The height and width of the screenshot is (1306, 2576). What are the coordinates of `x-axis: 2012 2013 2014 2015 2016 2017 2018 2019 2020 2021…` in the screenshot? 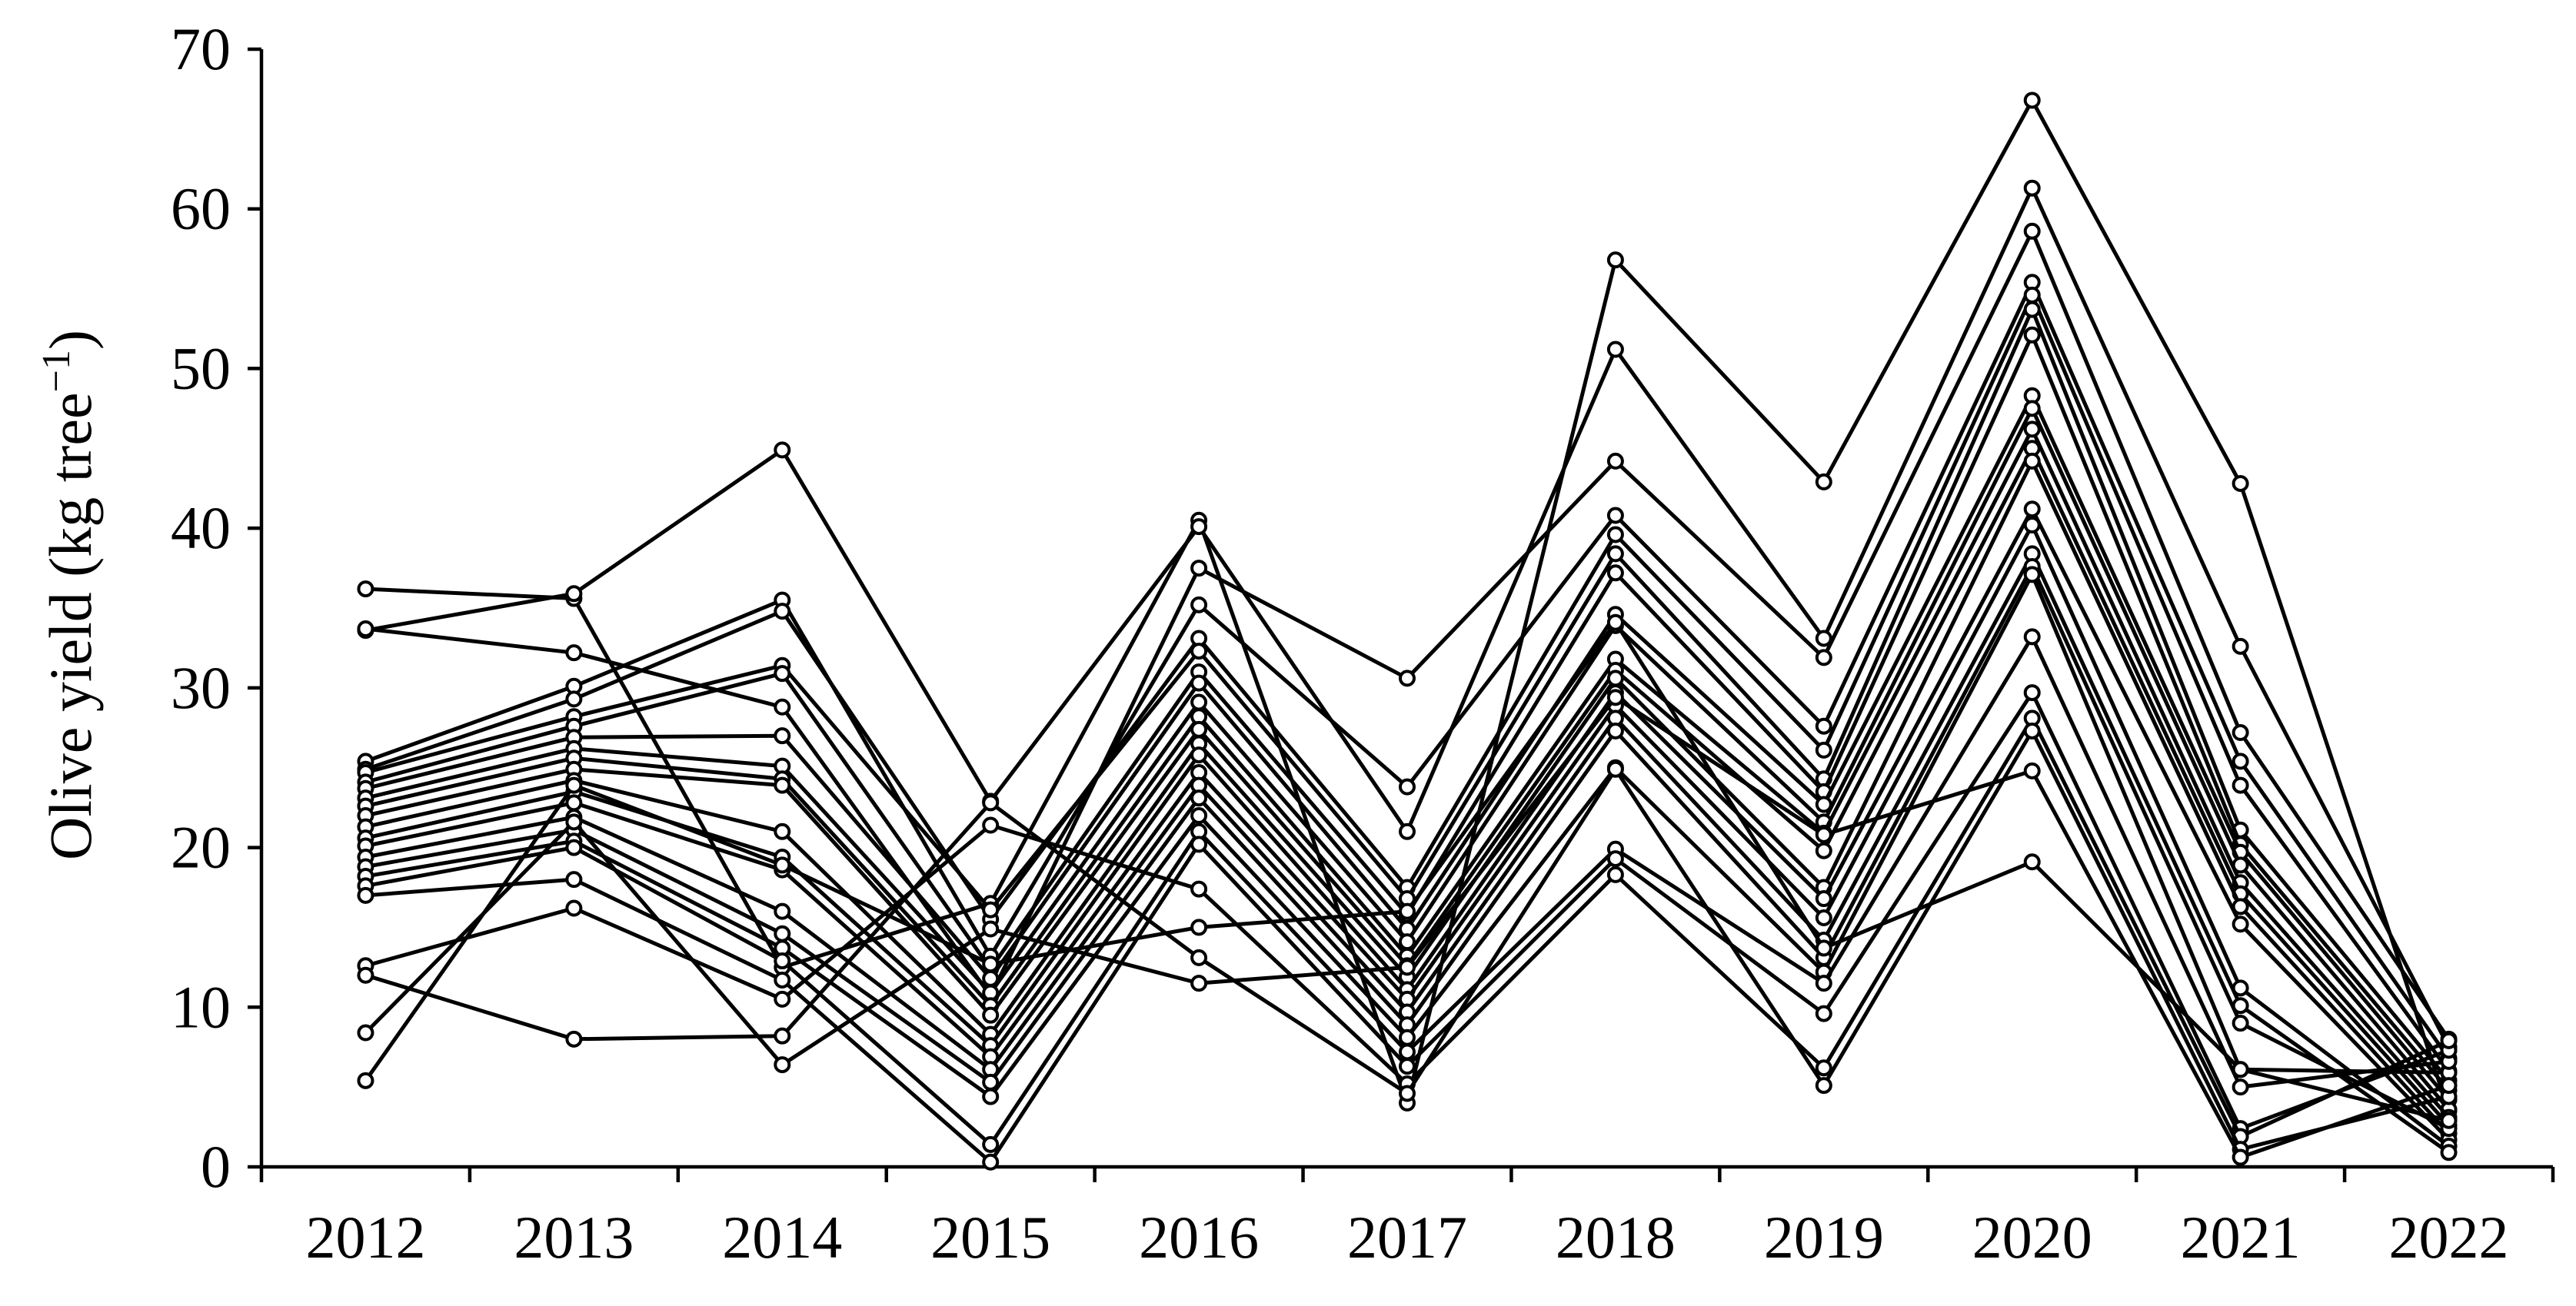 It's located at (1407, 1218).